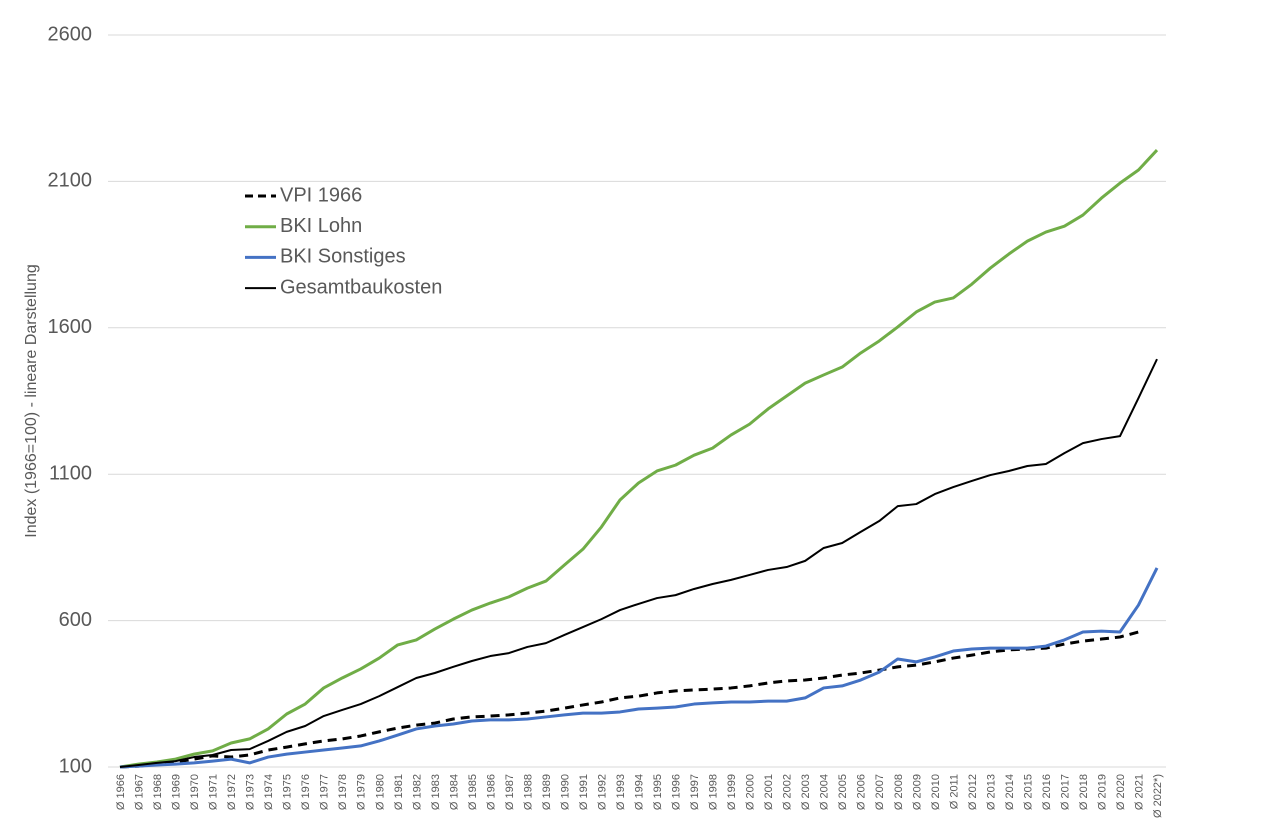  I want to click on x-tick-label: Ø 1976, so click(306, 792).